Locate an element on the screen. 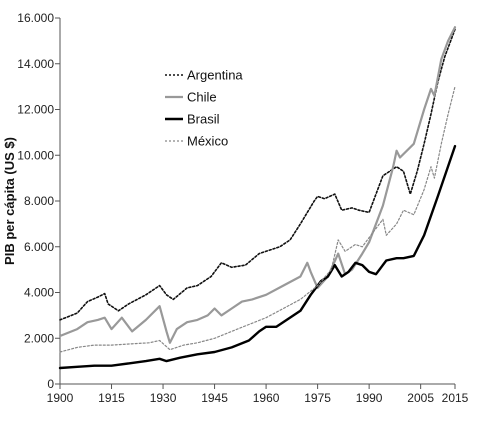 This screenshot has height=430, width=500. y-tick-label: 6.000 is located at coordinates (39, 247).